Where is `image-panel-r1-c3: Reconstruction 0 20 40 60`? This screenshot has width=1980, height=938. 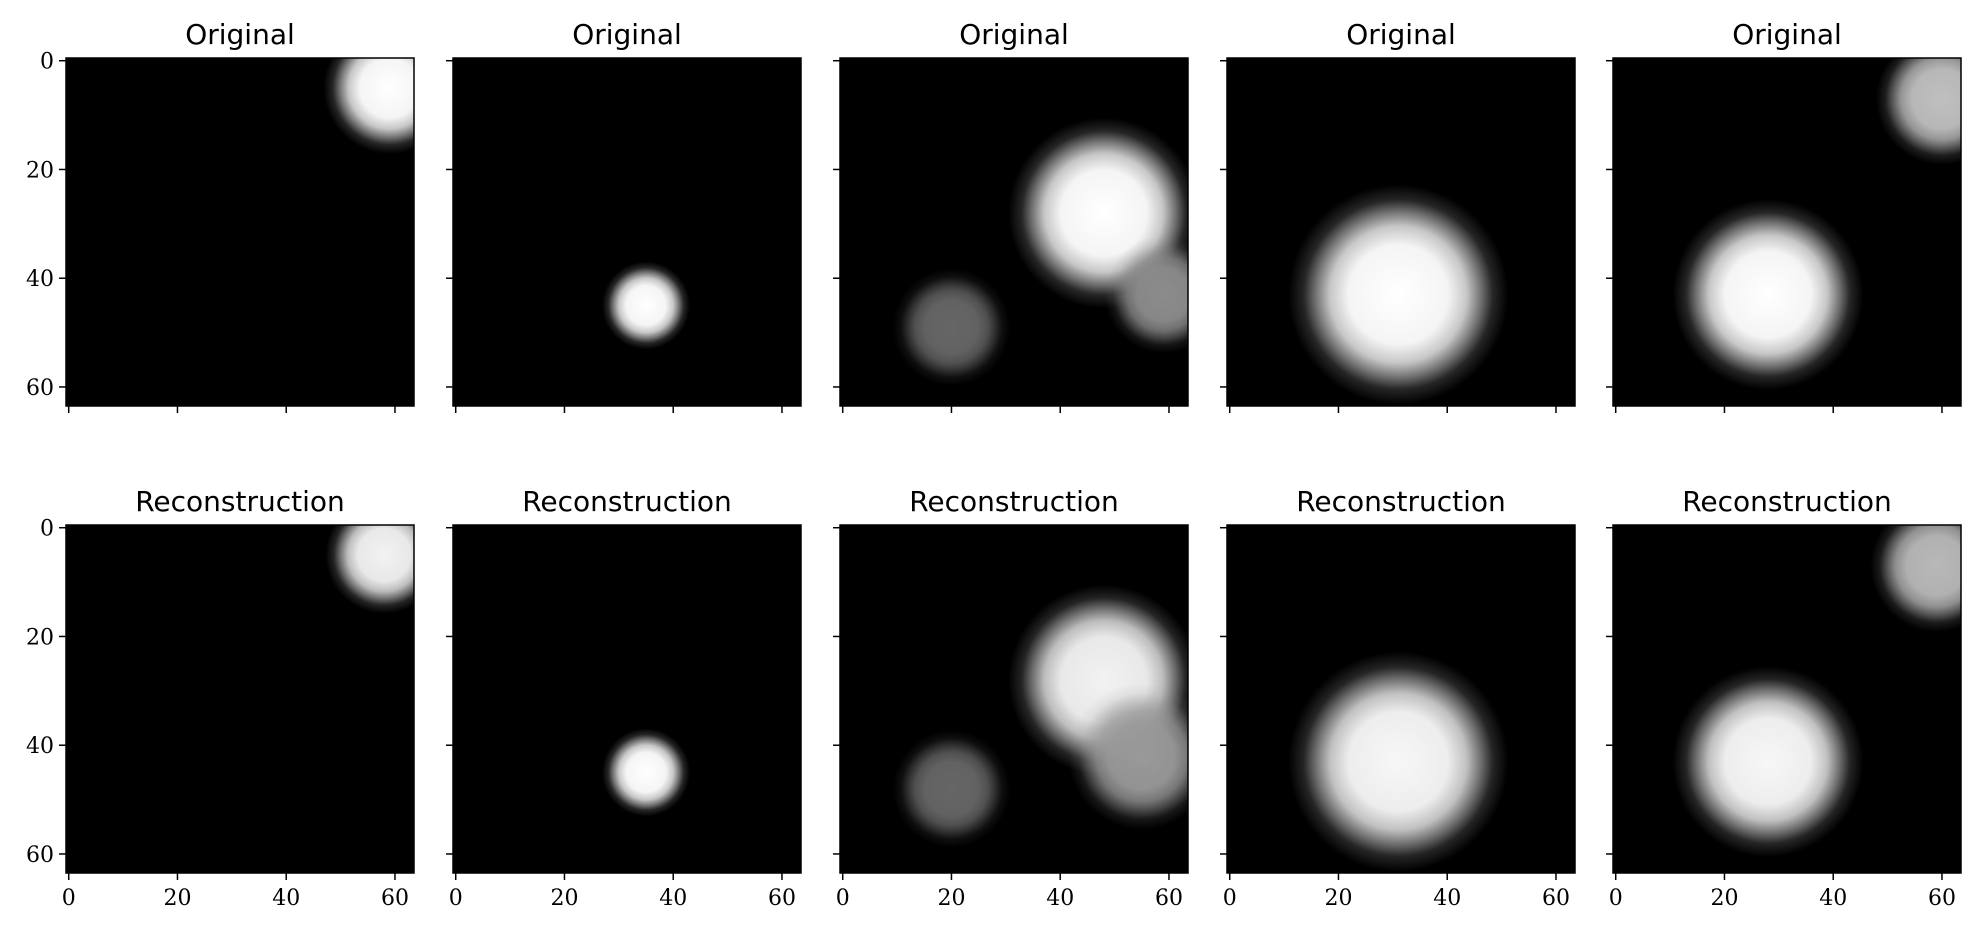
image-panel-r1-c3: Reconstruction 0 20 40 60 is located at coordinates (1398, 698).